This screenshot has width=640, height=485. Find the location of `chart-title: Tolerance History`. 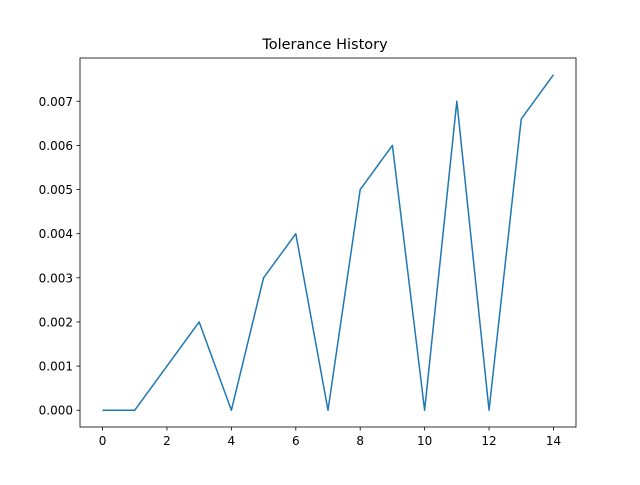

chart-title: Tolerance History is located at coordinates (324, 45).